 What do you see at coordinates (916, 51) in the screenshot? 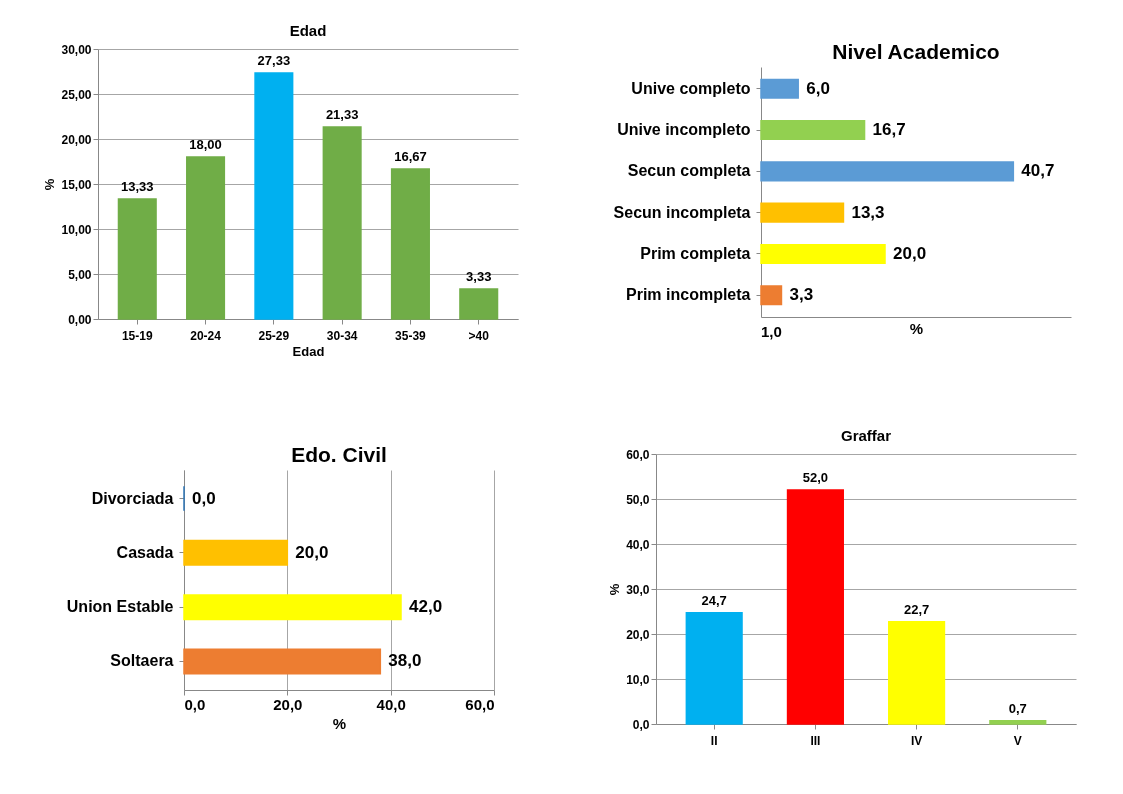
I see `chart-title: Nivel Academico` at bounding box center [916, 51].